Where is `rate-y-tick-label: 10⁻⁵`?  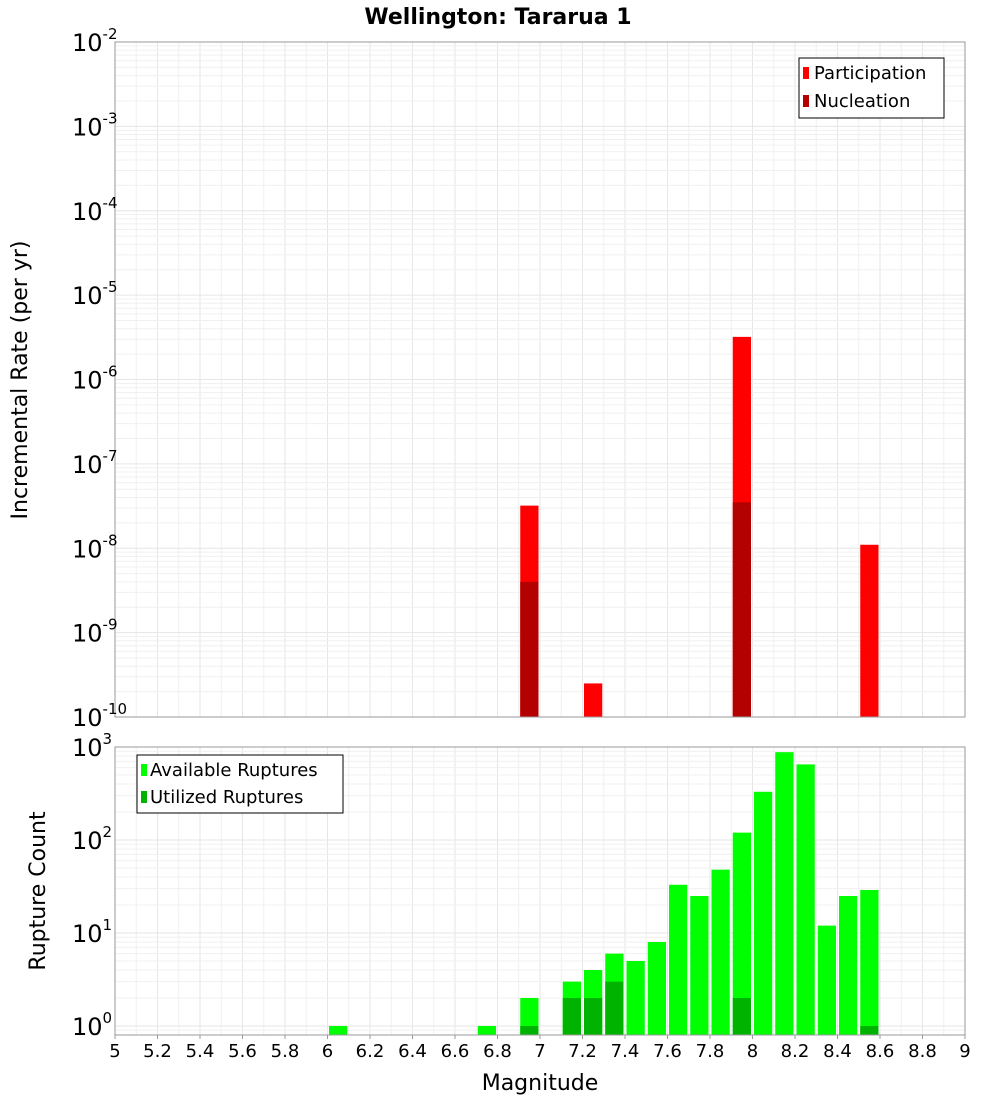 rate-y-tick-label: 10⁻⁵ is located at coordinates (95, 294).